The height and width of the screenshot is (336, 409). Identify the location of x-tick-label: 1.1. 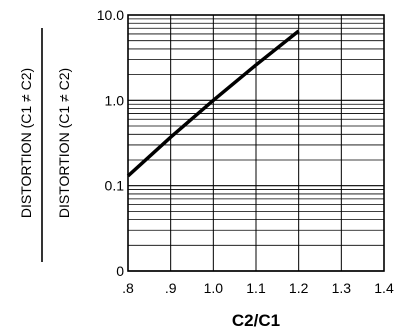
(256, 288).